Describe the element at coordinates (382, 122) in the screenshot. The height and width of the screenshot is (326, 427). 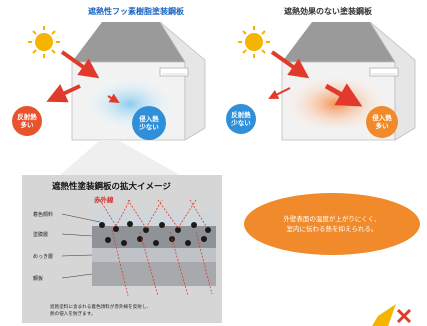
I see `inflow-heat-bubble-right: 侵入熱 多い` at that location.